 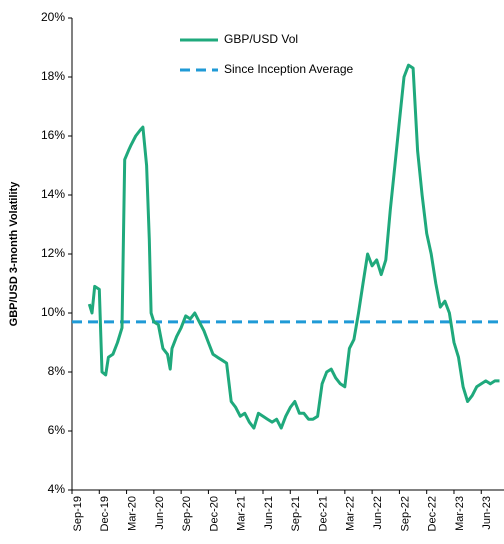 What do you see at coordinates (53, 312) in the screenshot?
I see `y-tick-label: 10%` at bounding box center [53, 312].